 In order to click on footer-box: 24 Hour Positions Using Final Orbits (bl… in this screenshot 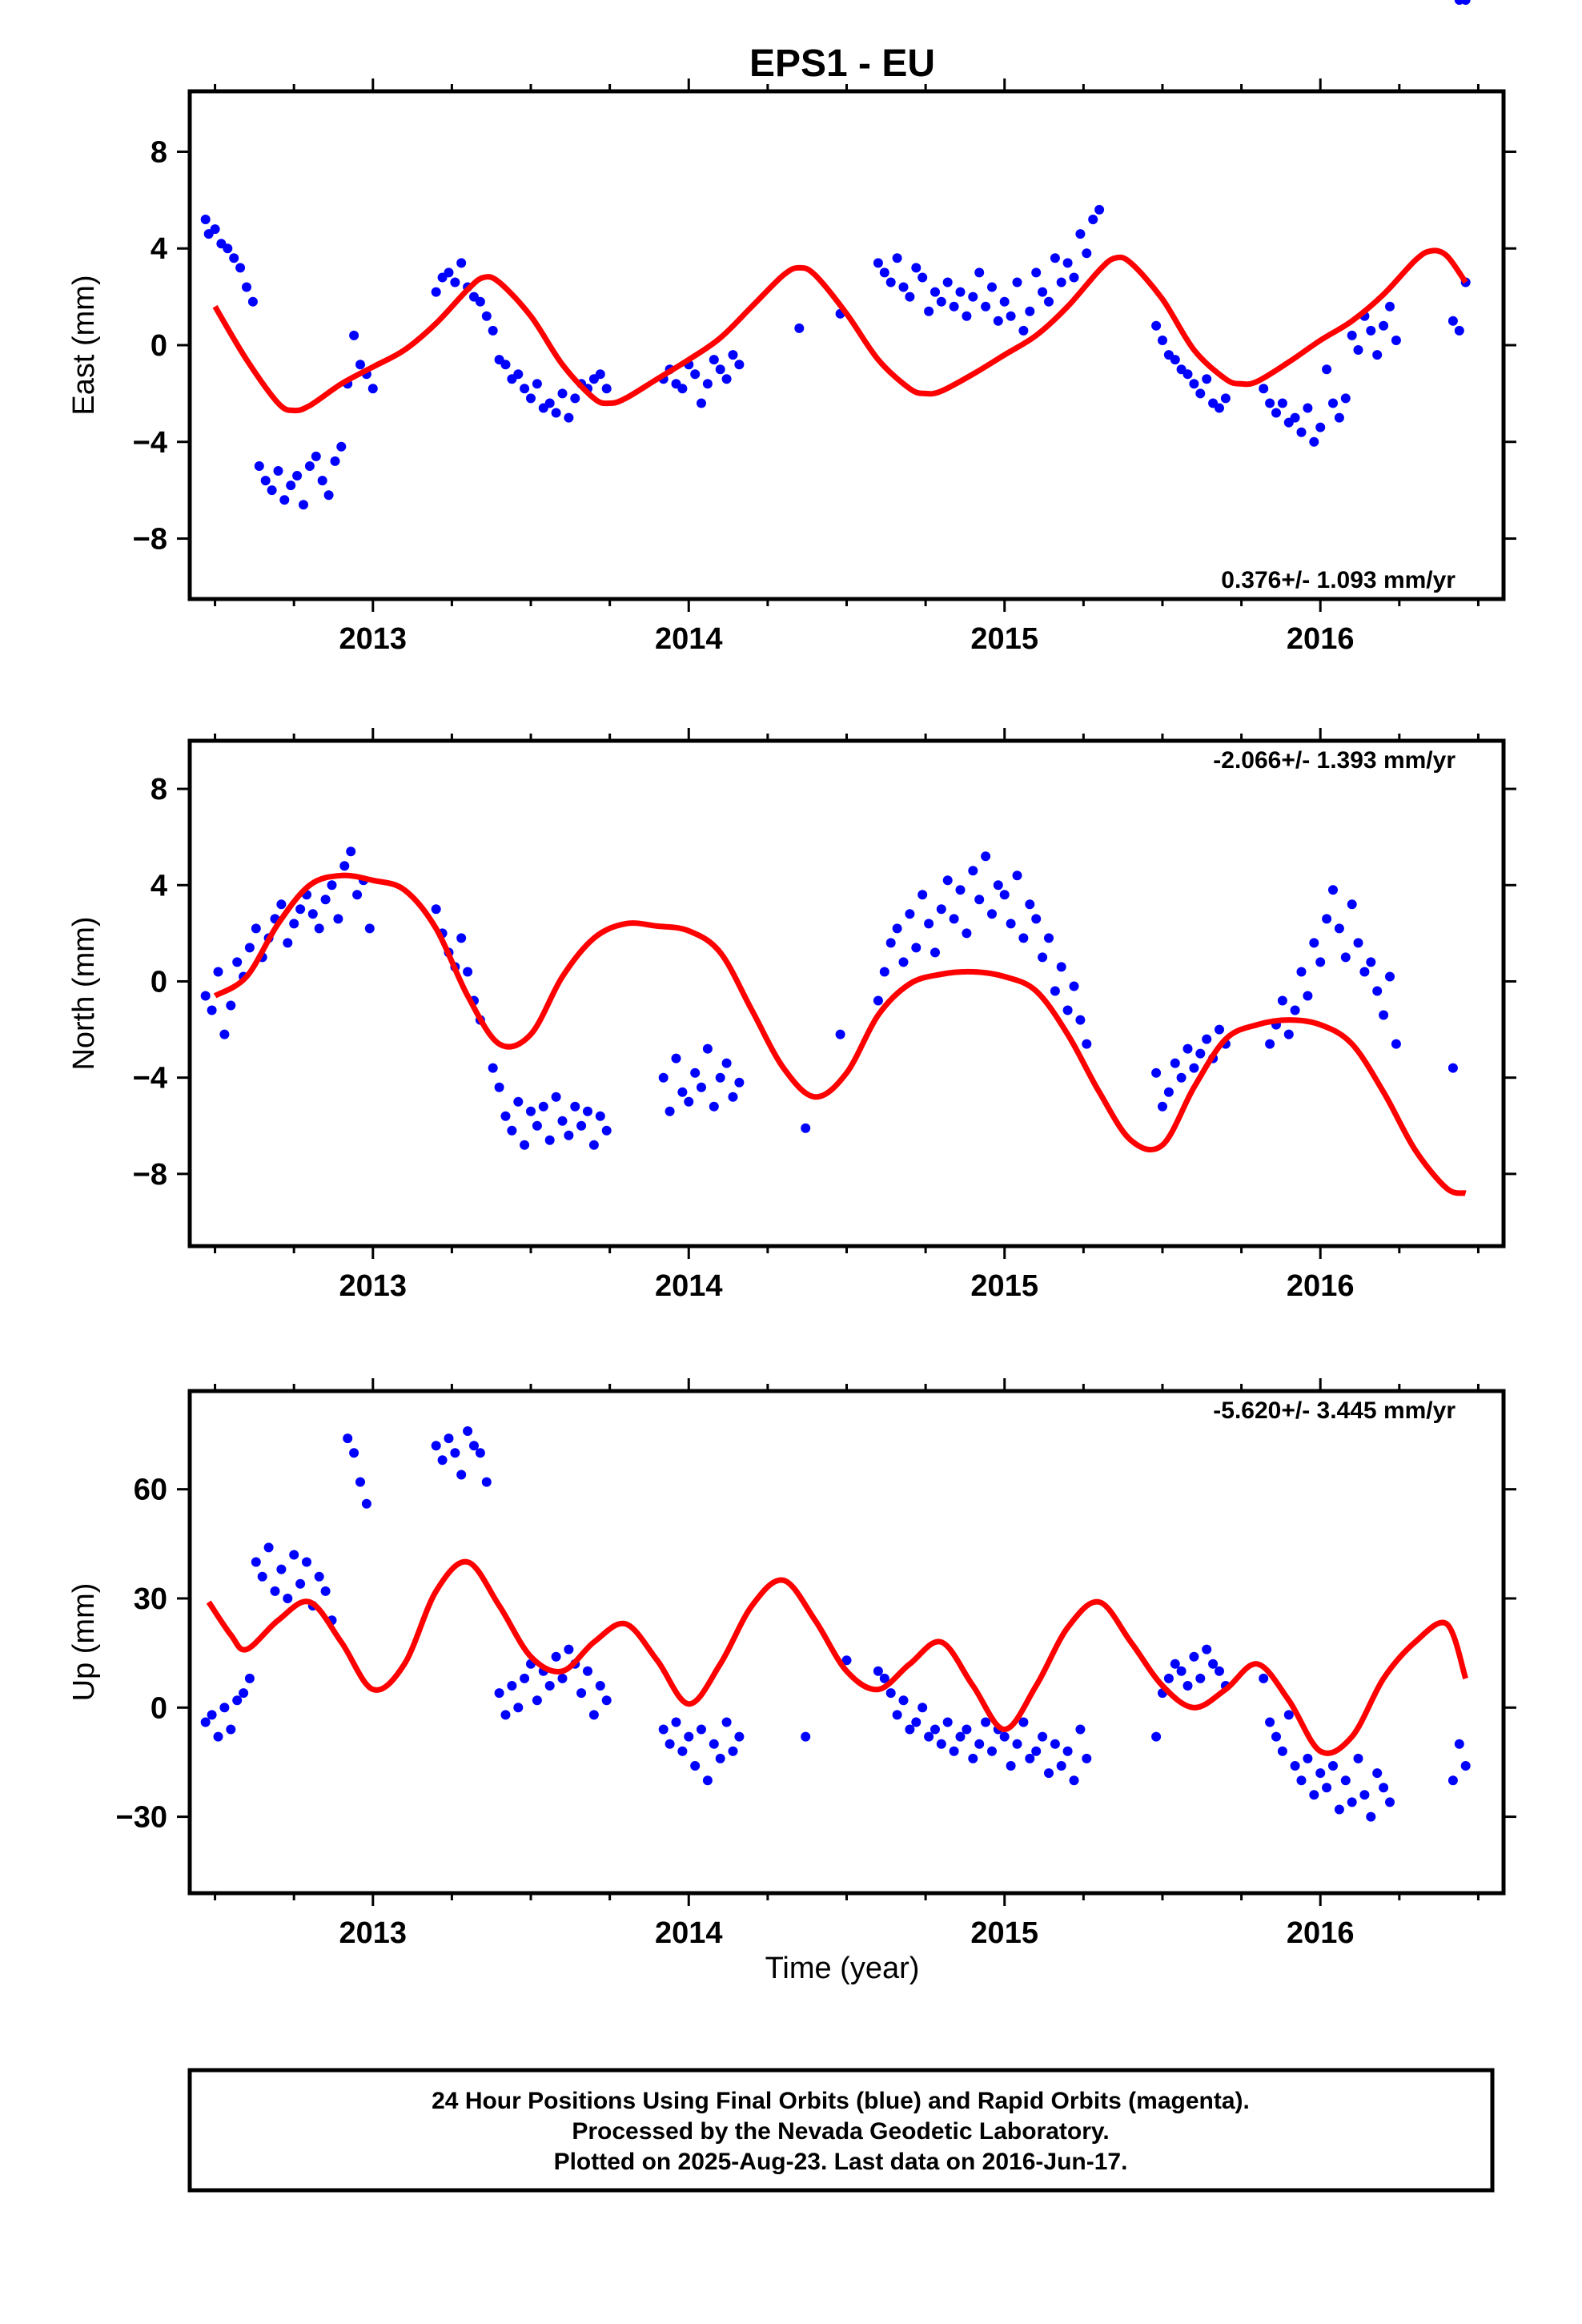, I will do `click(841, 2130)`.